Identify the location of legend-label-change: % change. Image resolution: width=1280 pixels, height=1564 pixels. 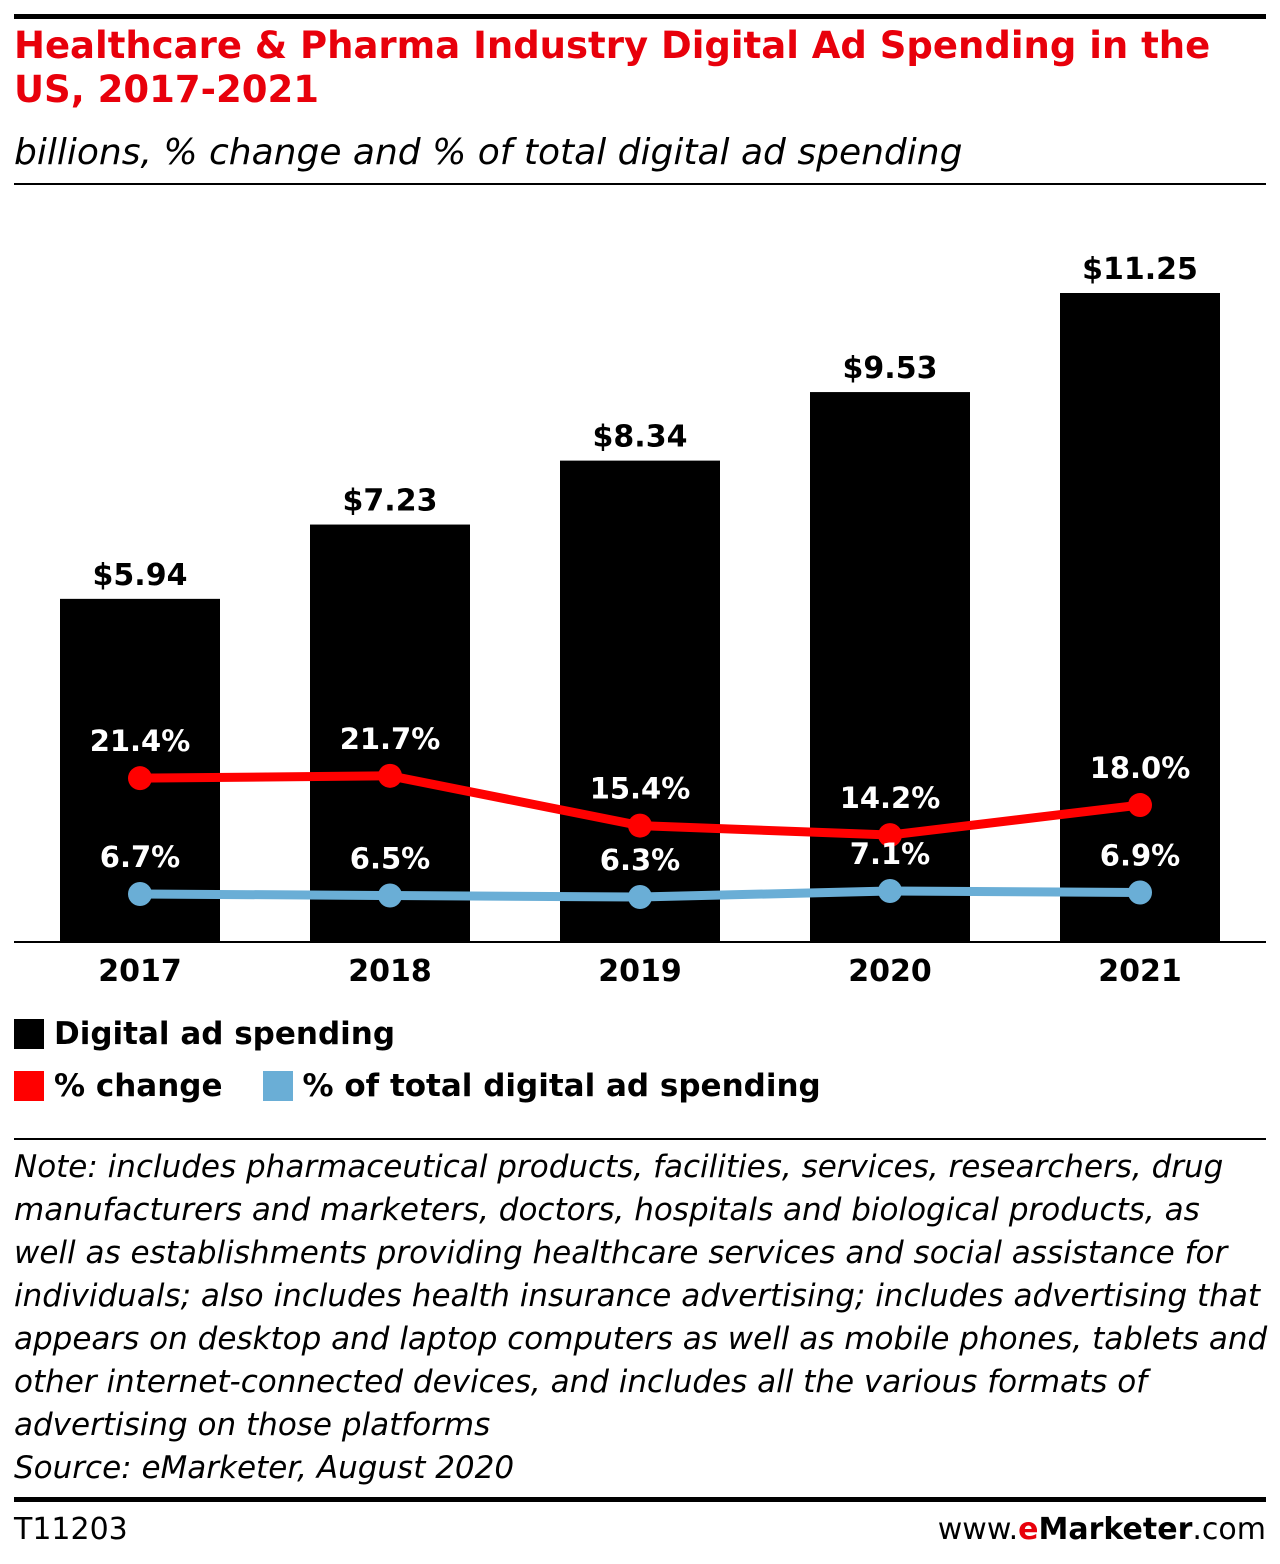
(138, 1086).